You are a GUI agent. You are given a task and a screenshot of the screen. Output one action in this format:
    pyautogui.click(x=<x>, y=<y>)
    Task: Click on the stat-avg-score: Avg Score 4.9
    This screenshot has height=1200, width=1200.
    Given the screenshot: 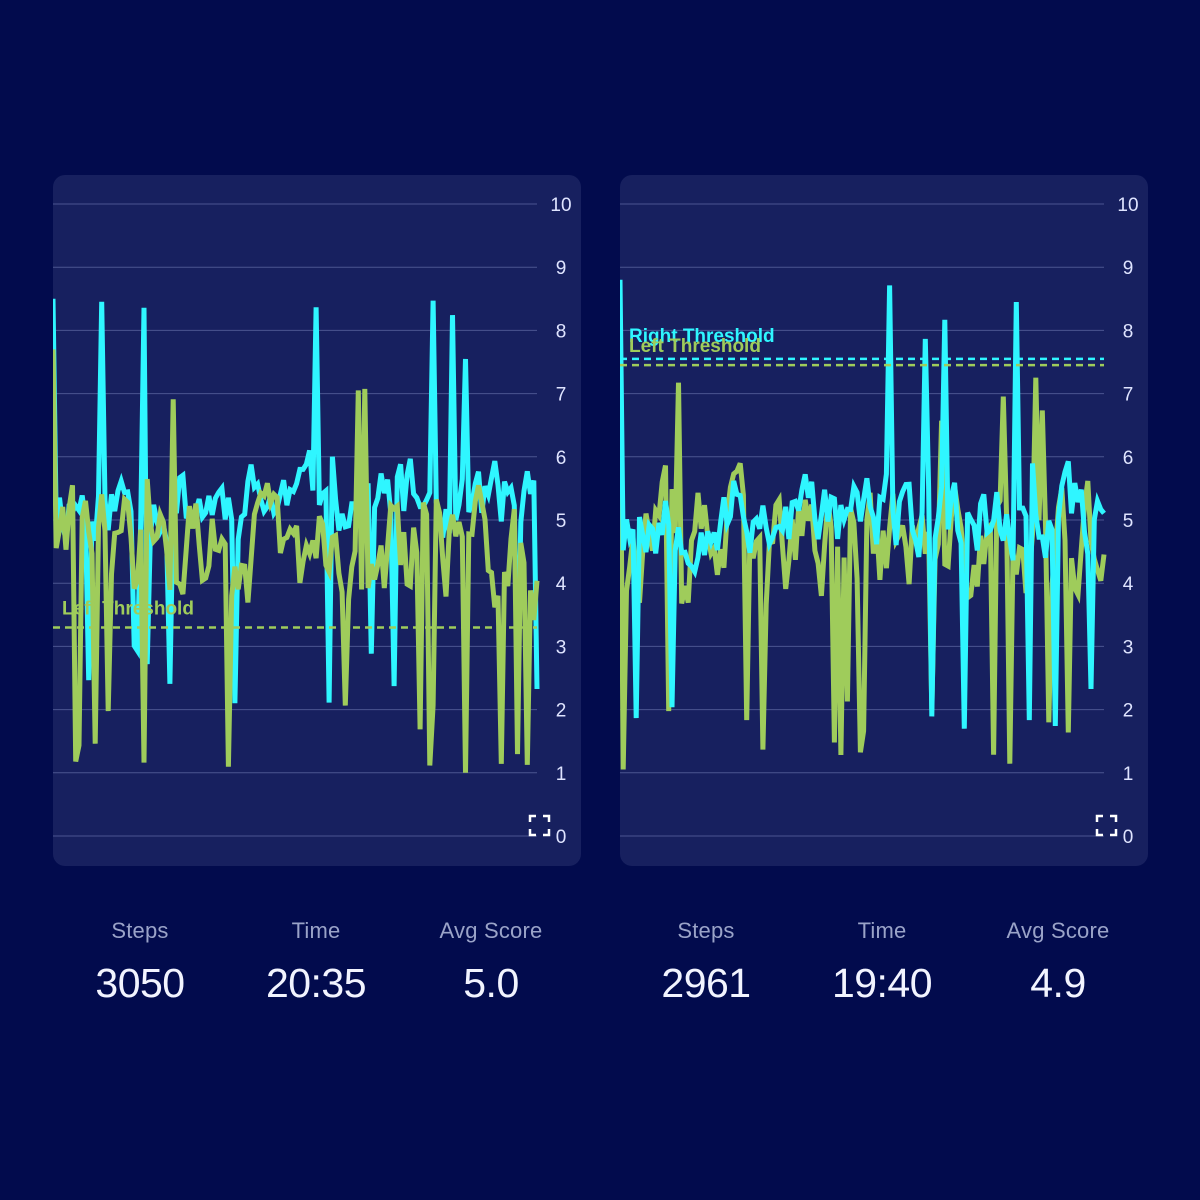 What is the action you would take?
    pyautogui.click(x=1058, y=962)
    